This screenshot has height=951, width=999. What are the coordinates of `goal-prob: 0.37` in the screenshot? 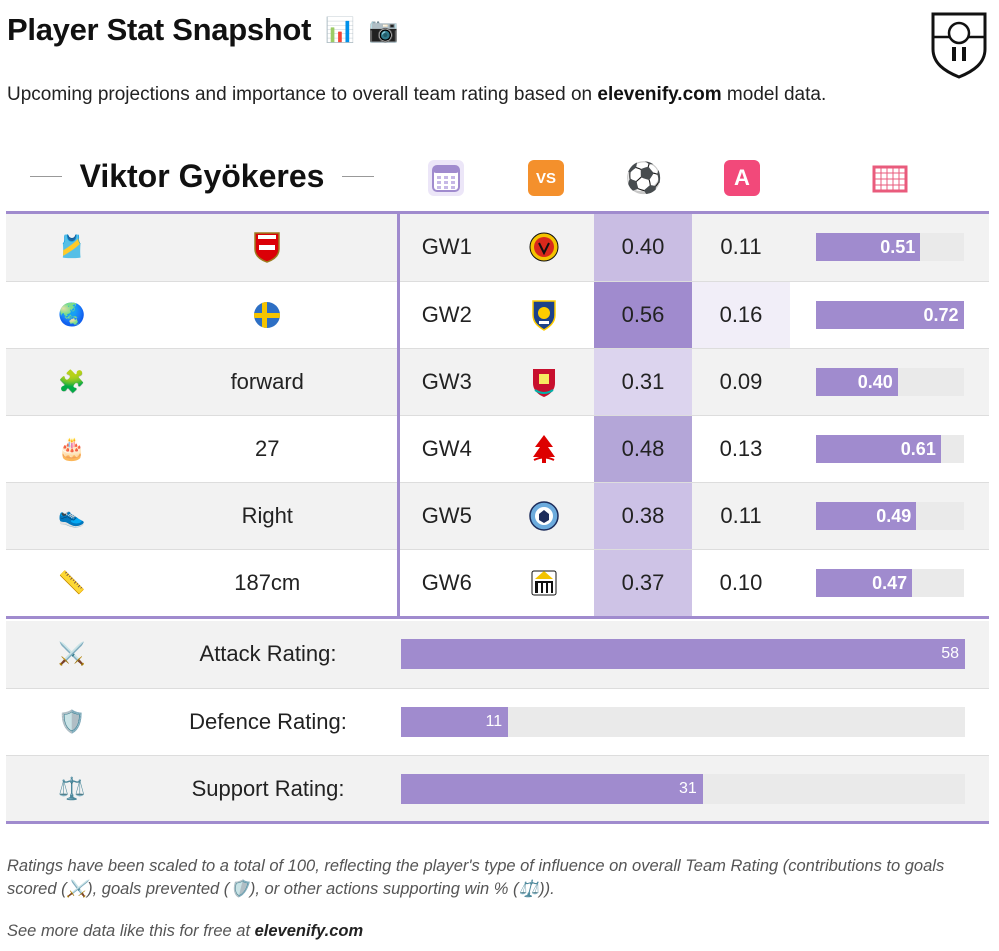 It's located at (643, 582).